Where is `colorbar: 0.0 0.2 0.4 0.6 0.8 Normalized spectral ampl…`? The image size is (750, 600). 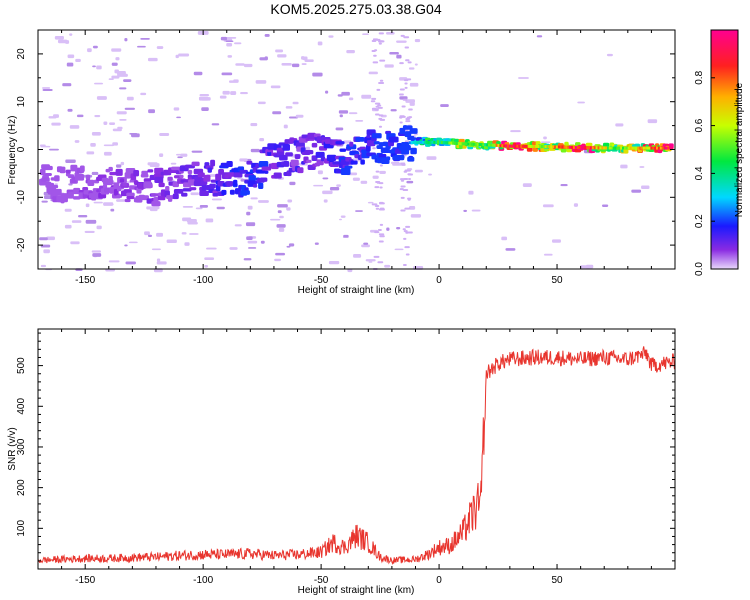 colorbar: 0.0 0.2 0.4 0.6 0.8 Normalized spectral ampl… is located at coordinates (719, 152).